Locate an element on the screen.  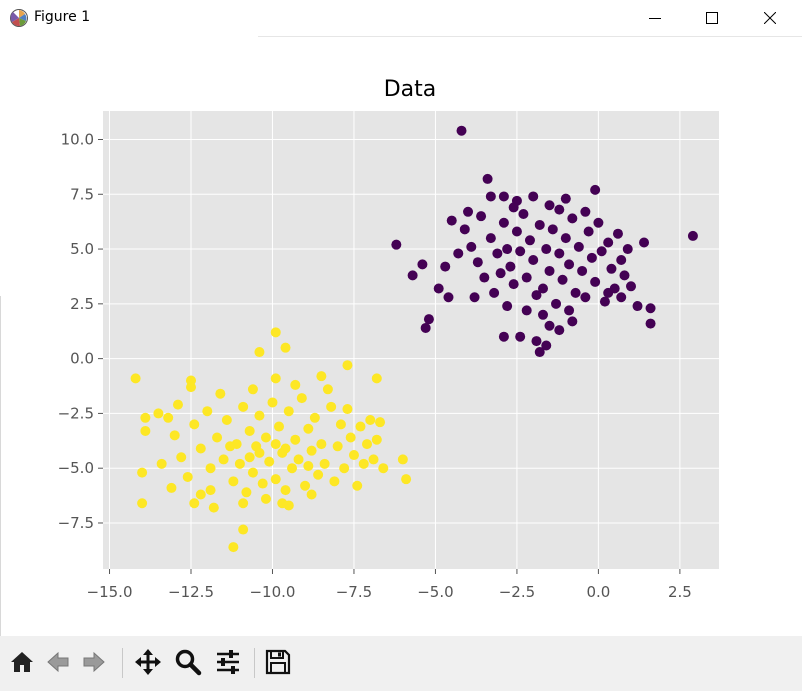
minimize-icon is located at coordinates (655, 18).